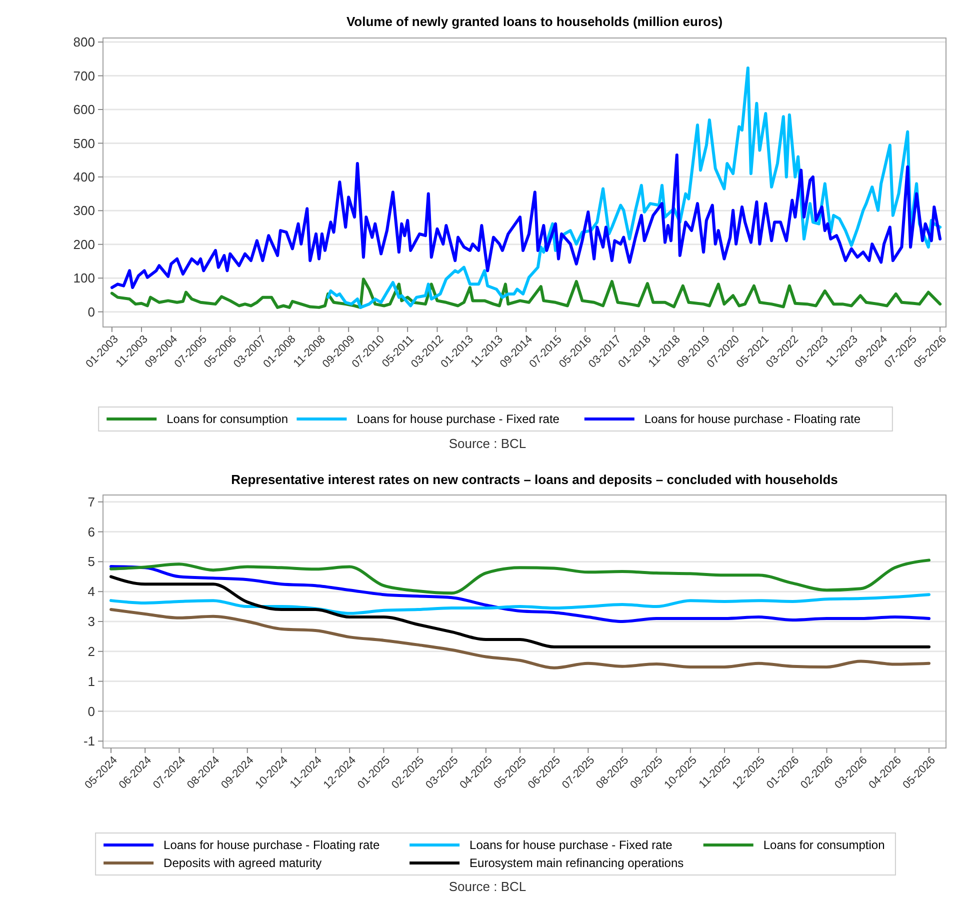 Image resolution: width=975 pixels, height=904 pixels. Describe the element at coordinates (84, 244) in the screenshot. I see `y-tick-label: 200` at that location.